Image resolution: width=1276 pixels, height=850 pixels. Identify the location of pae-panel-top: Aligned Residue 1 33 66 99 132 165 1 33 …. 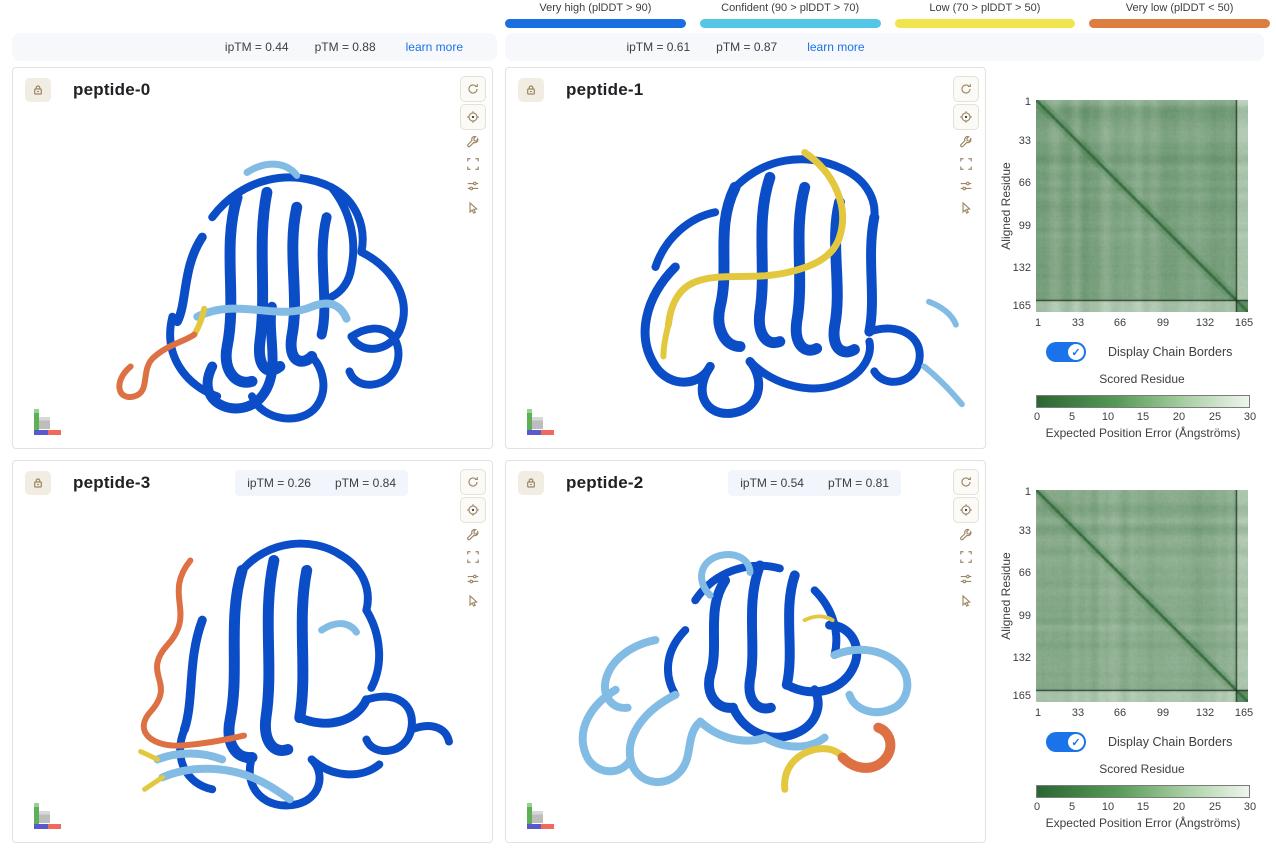
(1137, 266).